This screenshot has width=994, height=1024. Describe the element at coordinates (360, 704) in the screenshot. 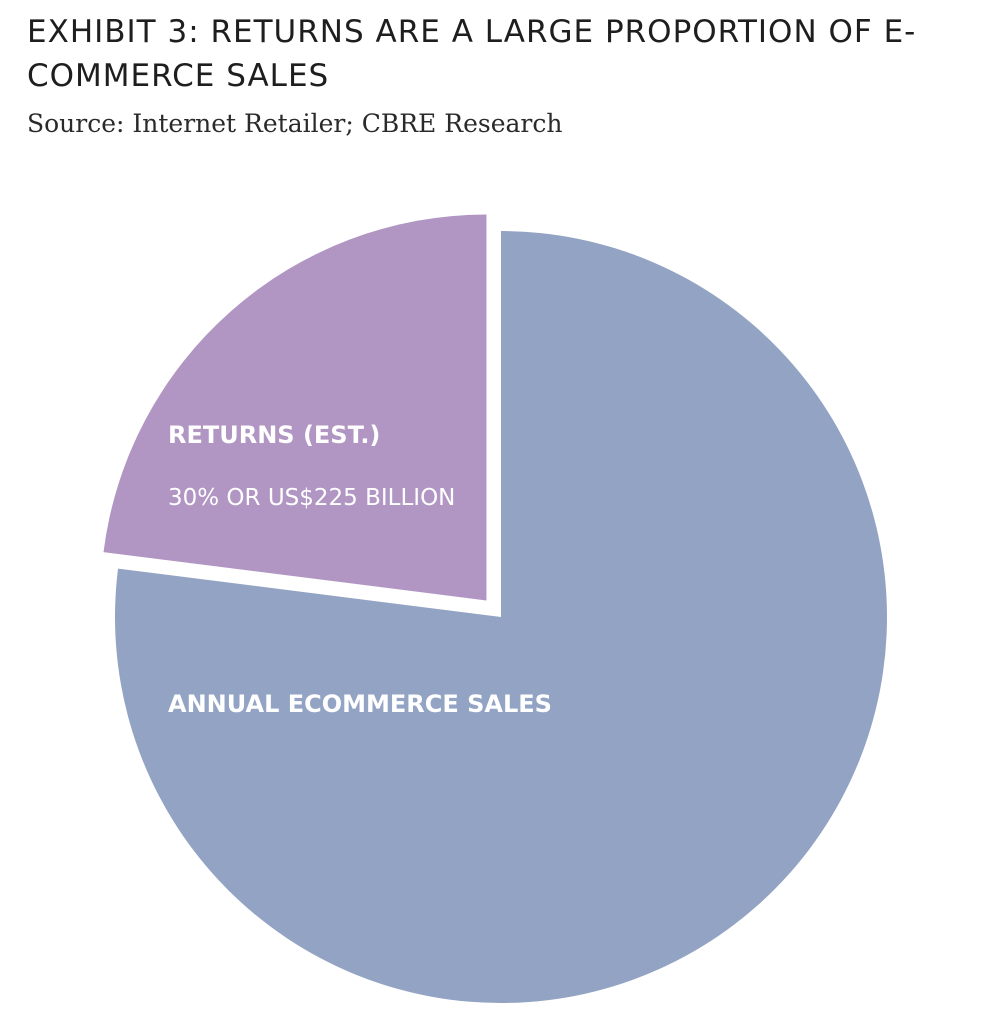

I see `slice-label-annual-ecommerce-sales: ANNUAL ECOMMERCE SALES` at that location.